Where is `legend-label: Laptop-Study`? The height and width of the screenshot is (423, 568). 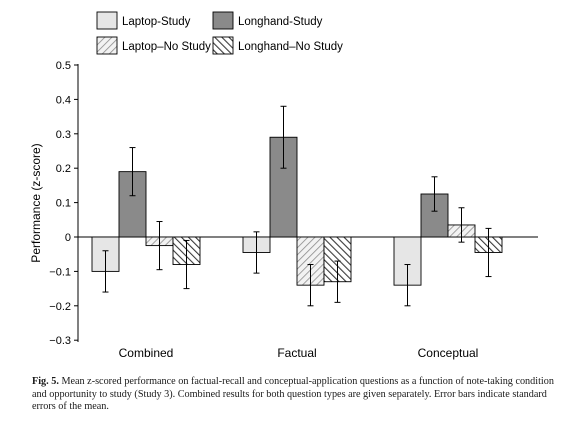
legend-label: Laptop-Study is located at coordinates (156, 22).